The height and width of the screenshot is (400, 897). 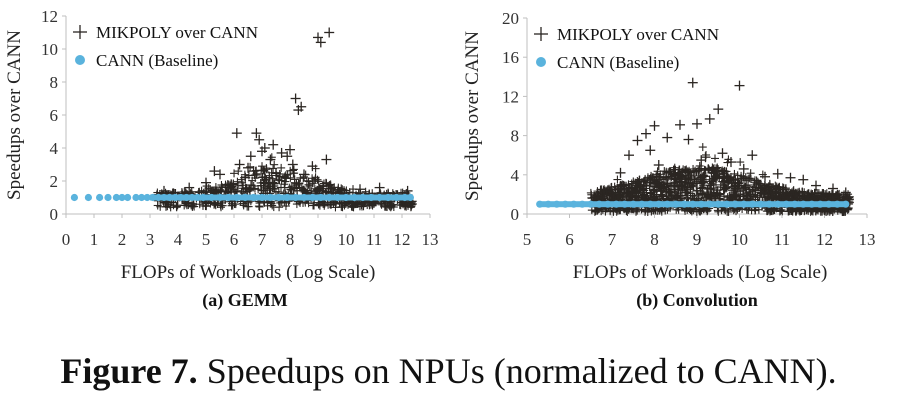 What do you see at coordinates (541, 34) in the screenshot?
I see `legend-mikpoly-marker` at bounding box center [541, 34].